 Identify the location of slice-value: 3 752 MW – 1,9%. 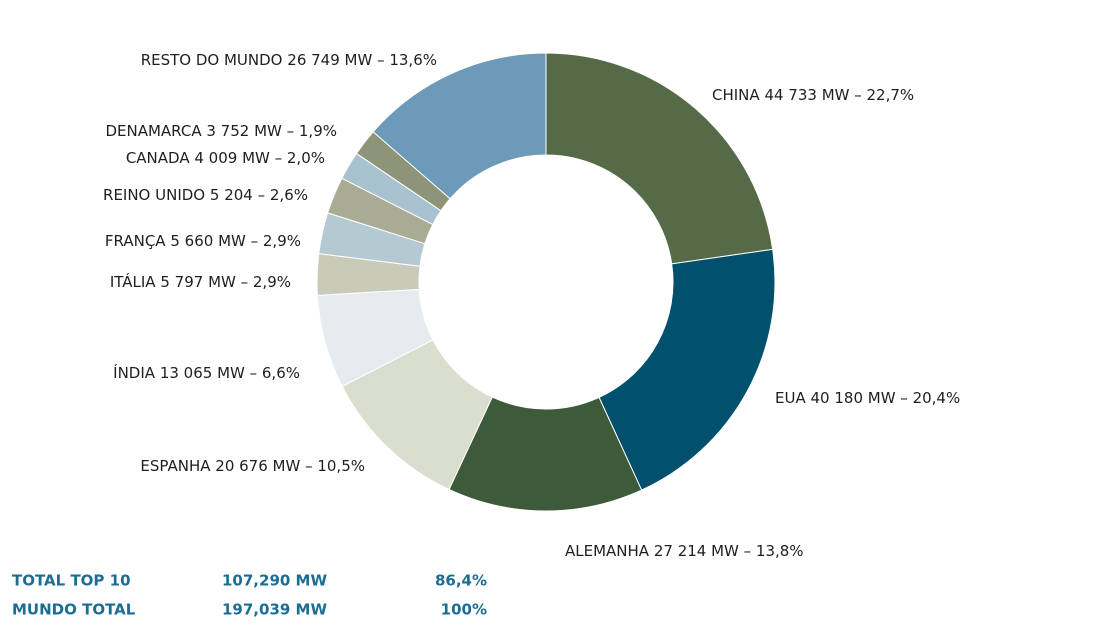
(271, 131).